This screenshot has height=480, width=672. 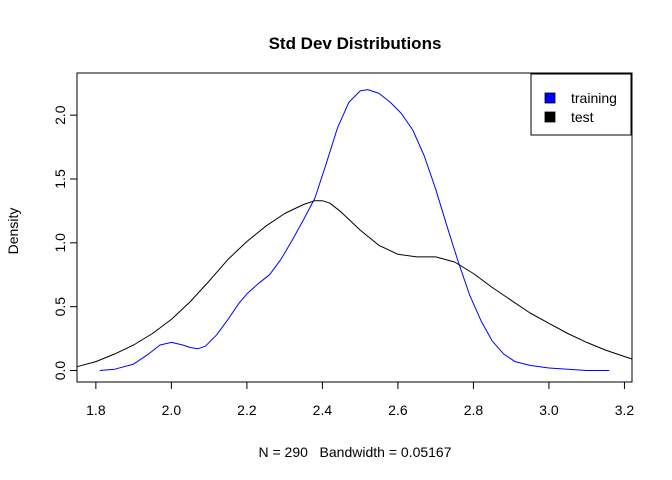 What do you see at coordinates (594, 98) in the screenshot?
I see `legend-label-training: training` at bounding box center [594, 98].